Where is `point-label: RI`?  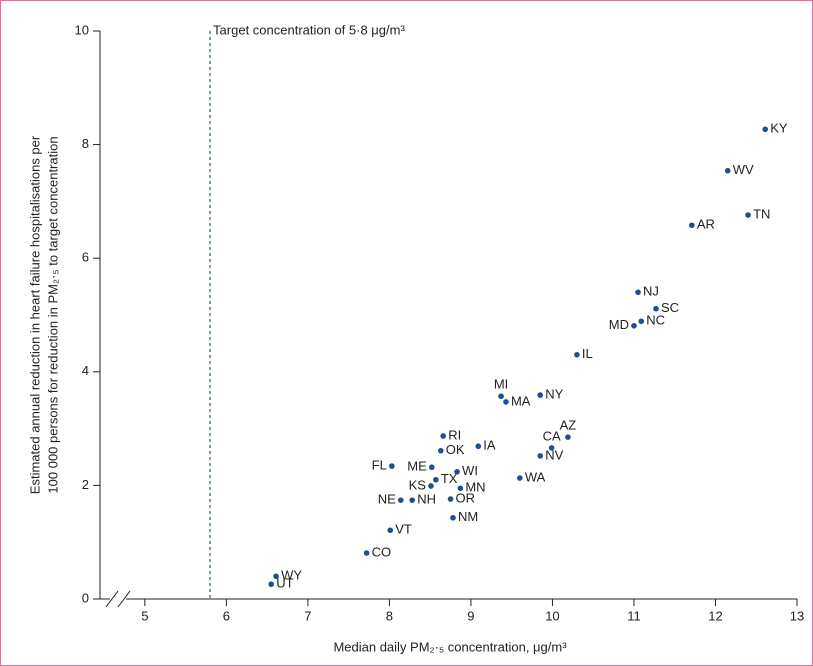
point-label: RI is located at coordinates (454, 434).